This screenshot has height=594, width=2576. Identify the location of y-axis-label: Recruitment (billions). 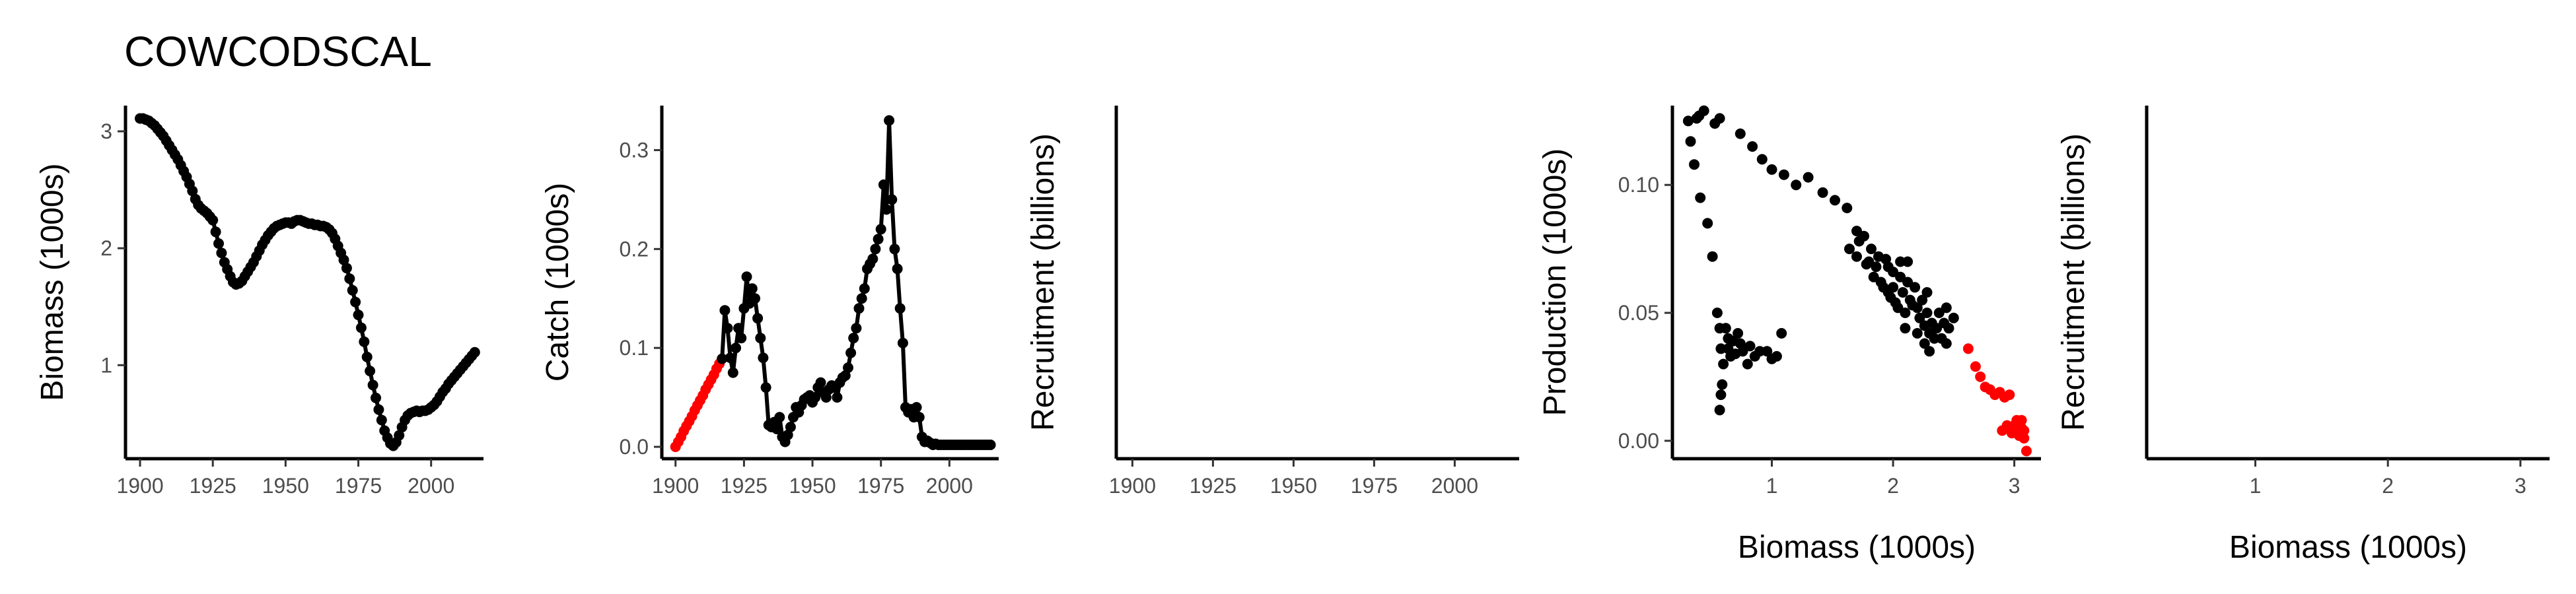
(1044, 282).